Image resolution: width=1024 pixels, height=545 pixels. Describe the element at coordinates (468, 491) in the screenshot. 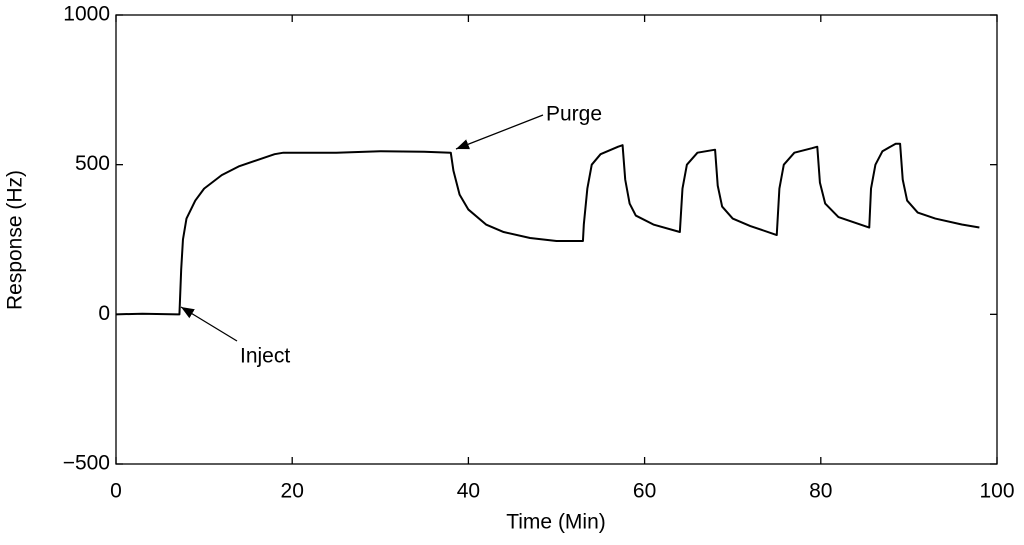

I see `x-tick-label: 40` at that location.